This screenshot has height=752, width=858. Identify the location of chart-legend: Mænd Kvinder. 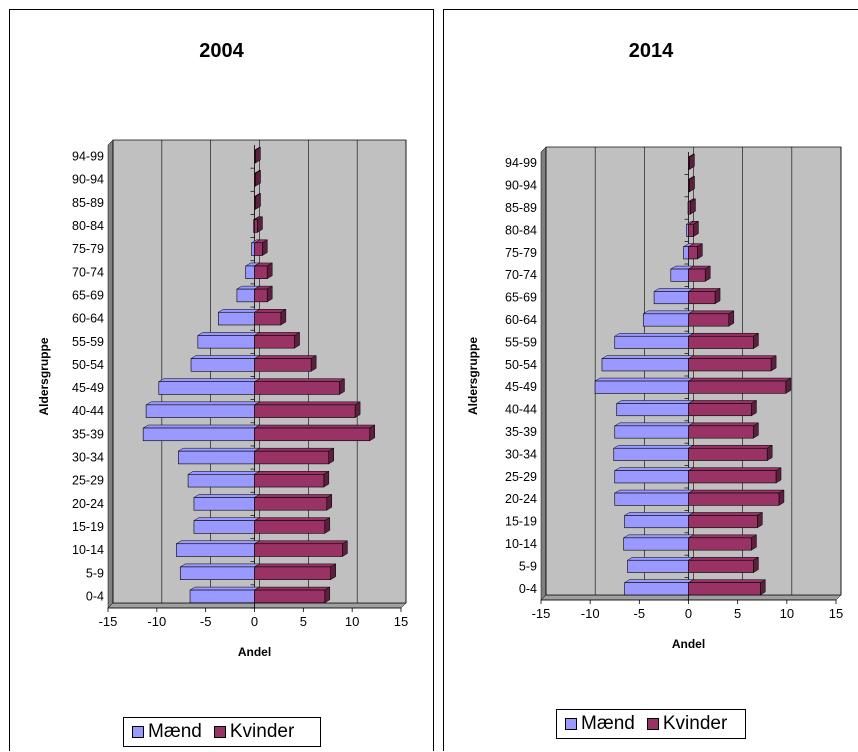
(651, 724).